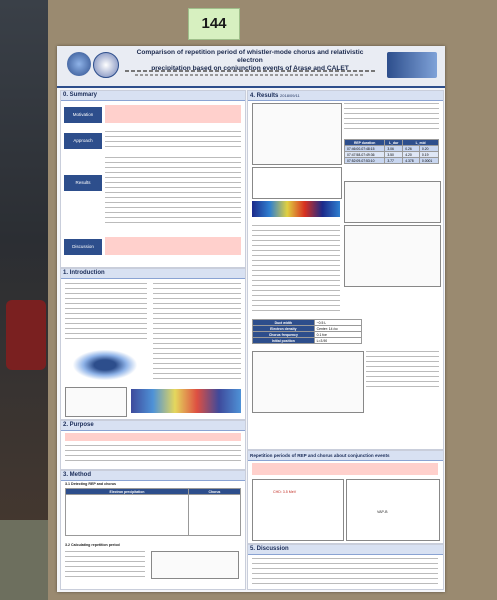 This screenshot has height=600, width=497. What do you see at coordinates (412, 65) in the screenshot?
I see `calet-logo-icon` at bounding box center [412, 65].